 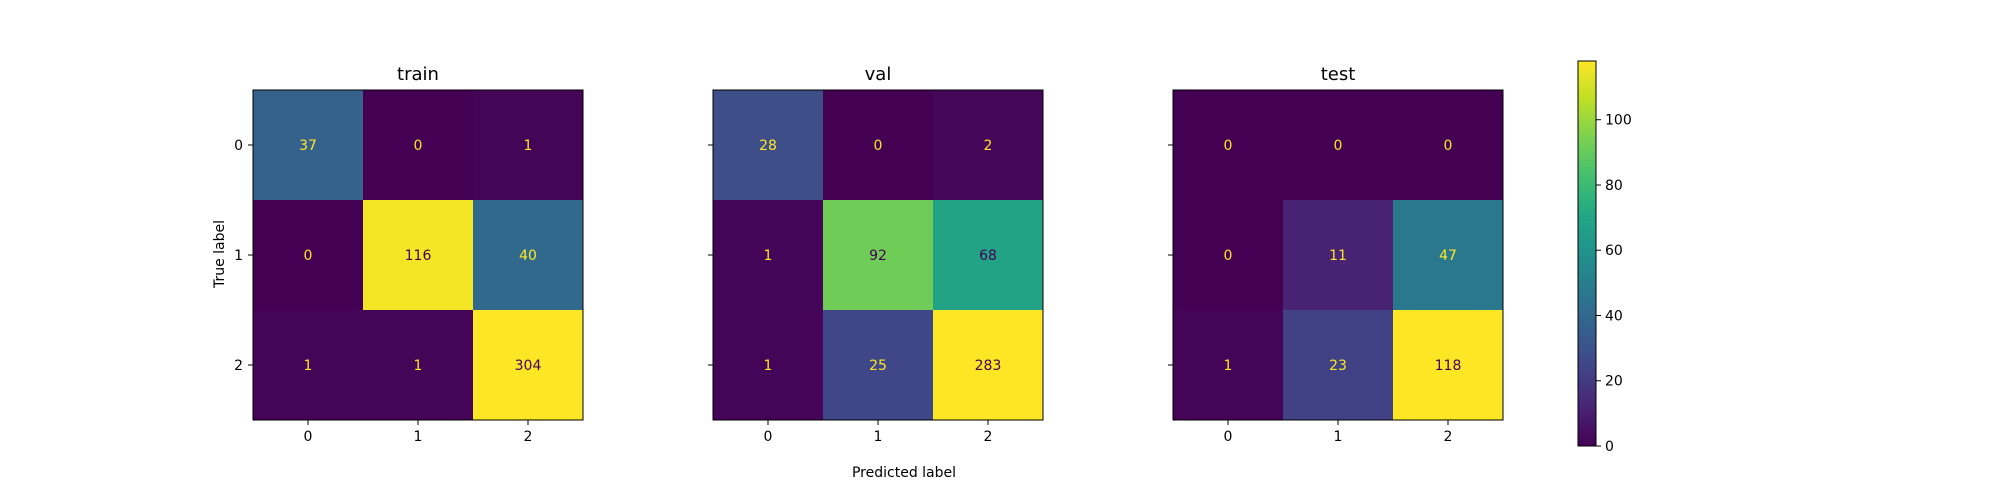 What do you see at coordinates (1614, 316) in the screenshot?
I see `colorbar-tick-label: 40` at bounding box center [1614, 316].